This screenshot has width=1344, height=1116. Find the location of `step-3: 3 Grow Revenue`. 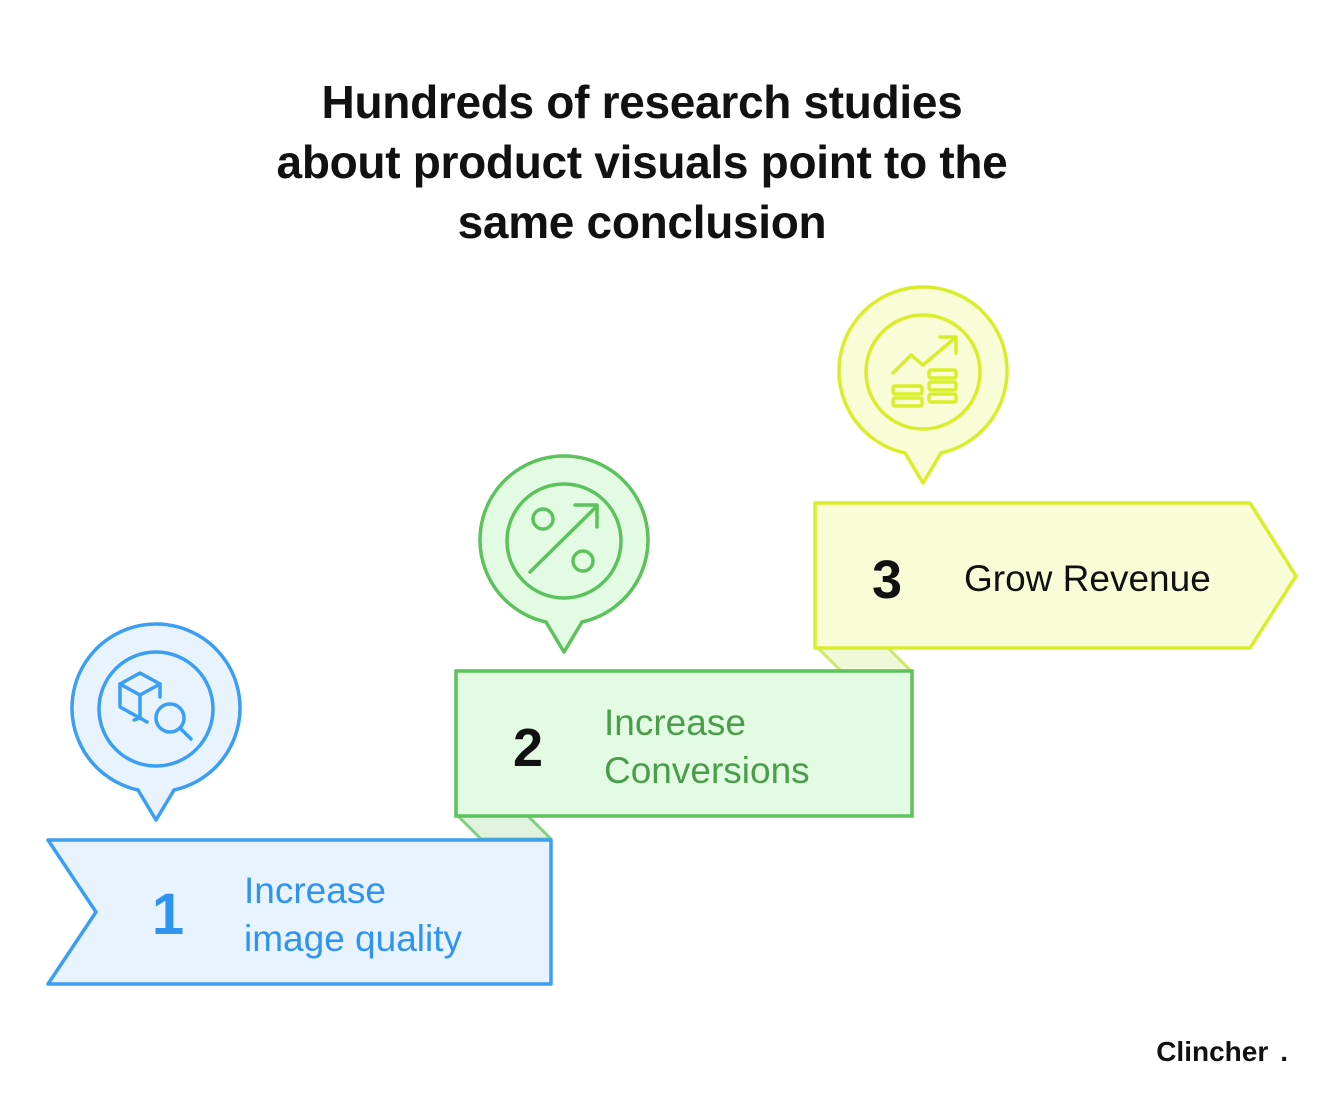

step-3: 3 Grow Revenue is located at coordinates (1055, 479).